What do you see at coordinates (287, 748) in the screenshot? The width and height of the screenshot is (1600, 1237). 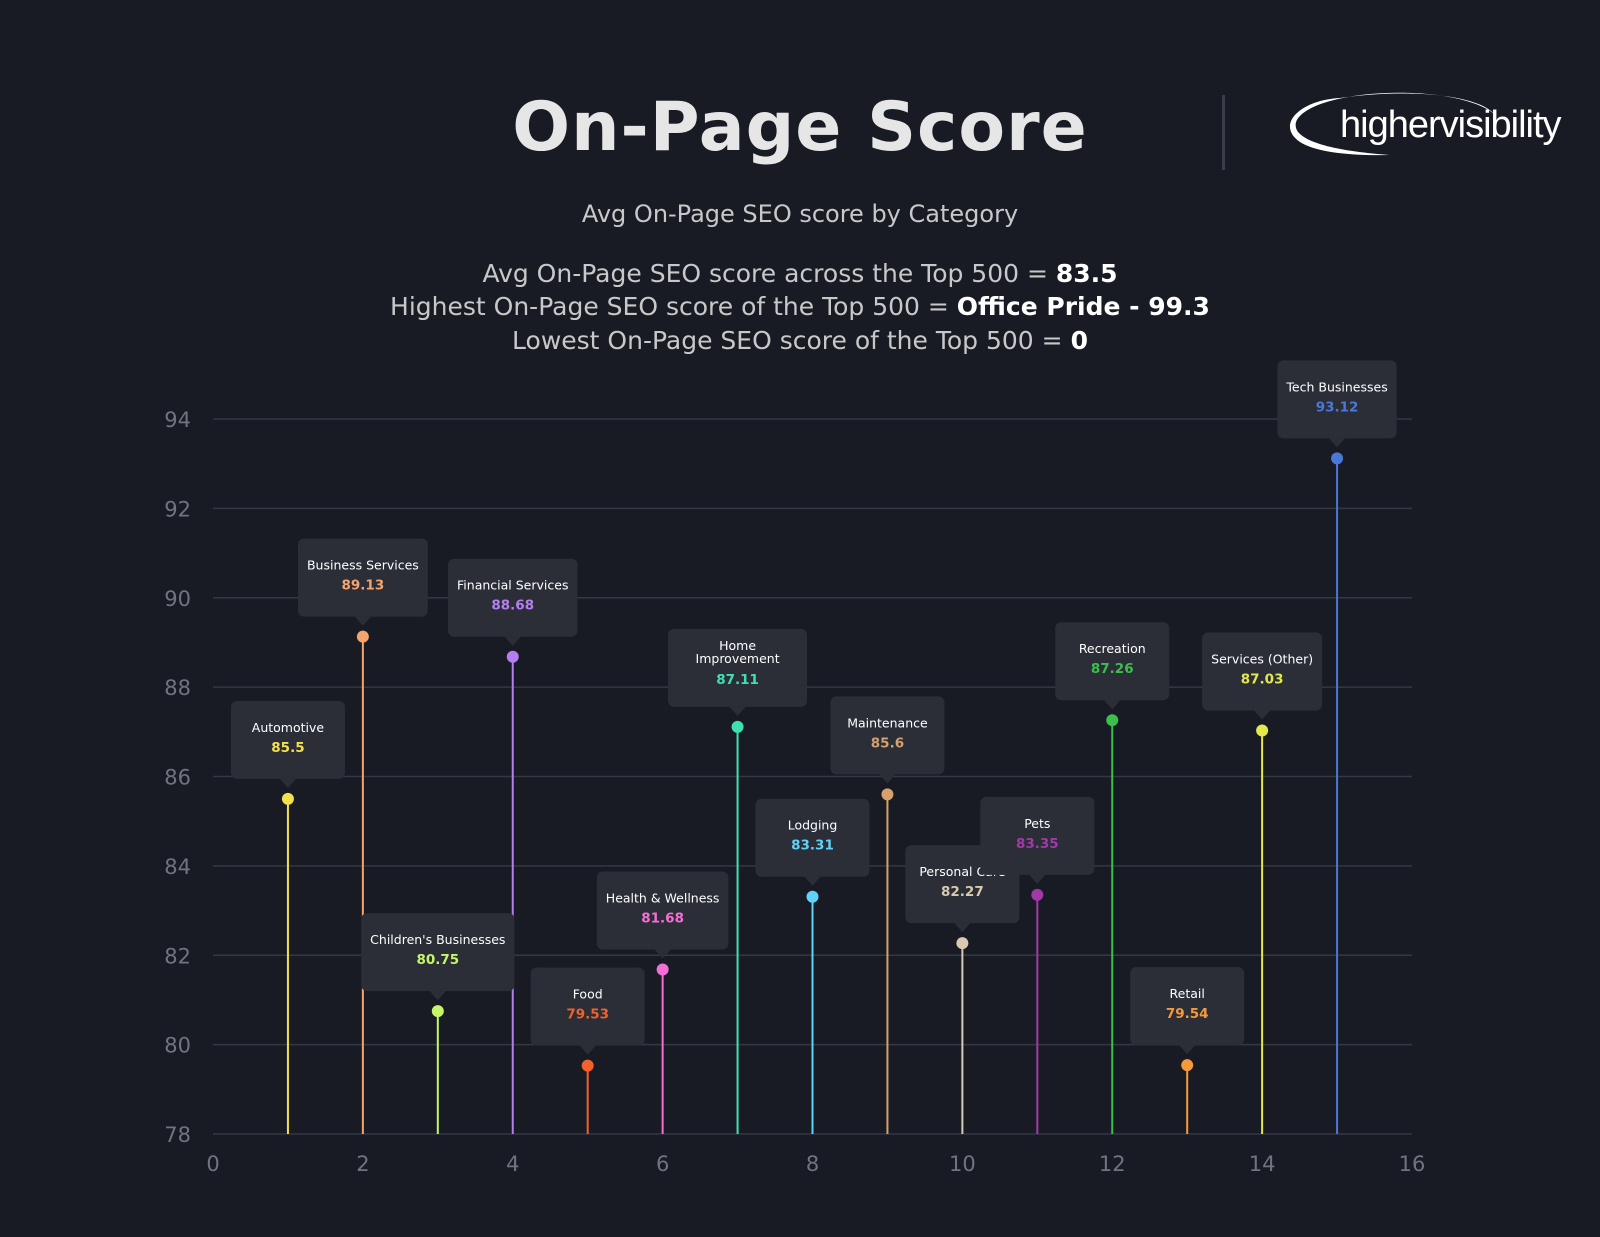 I see `callout-value: 85.5` at bounding box center [287, 748].